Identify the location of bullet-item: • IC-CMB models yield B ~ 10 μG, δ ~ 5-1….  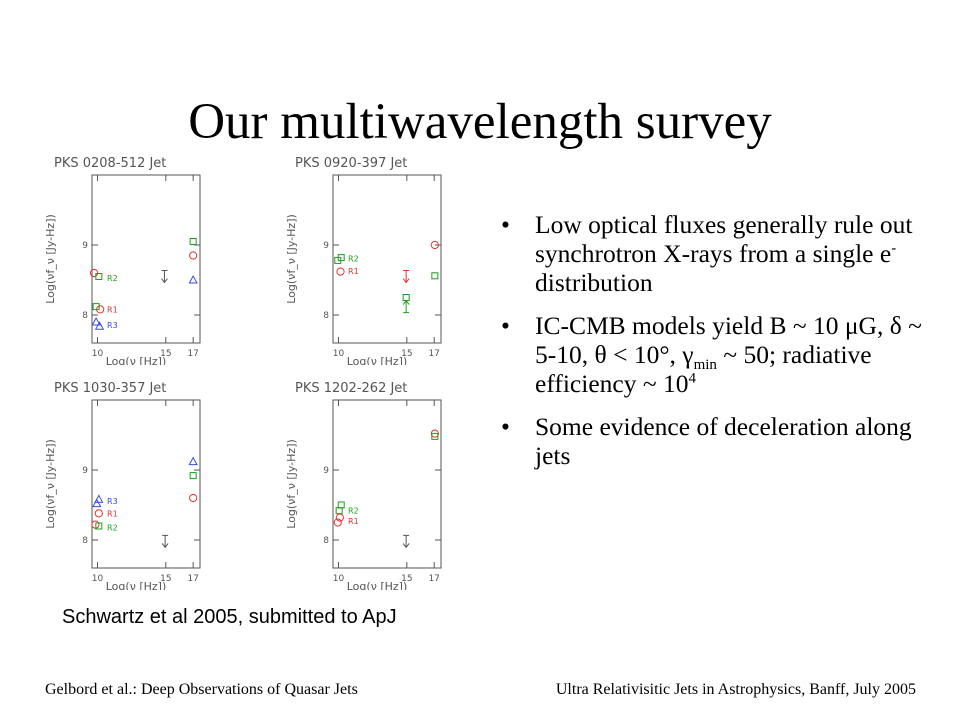
(715, 354).